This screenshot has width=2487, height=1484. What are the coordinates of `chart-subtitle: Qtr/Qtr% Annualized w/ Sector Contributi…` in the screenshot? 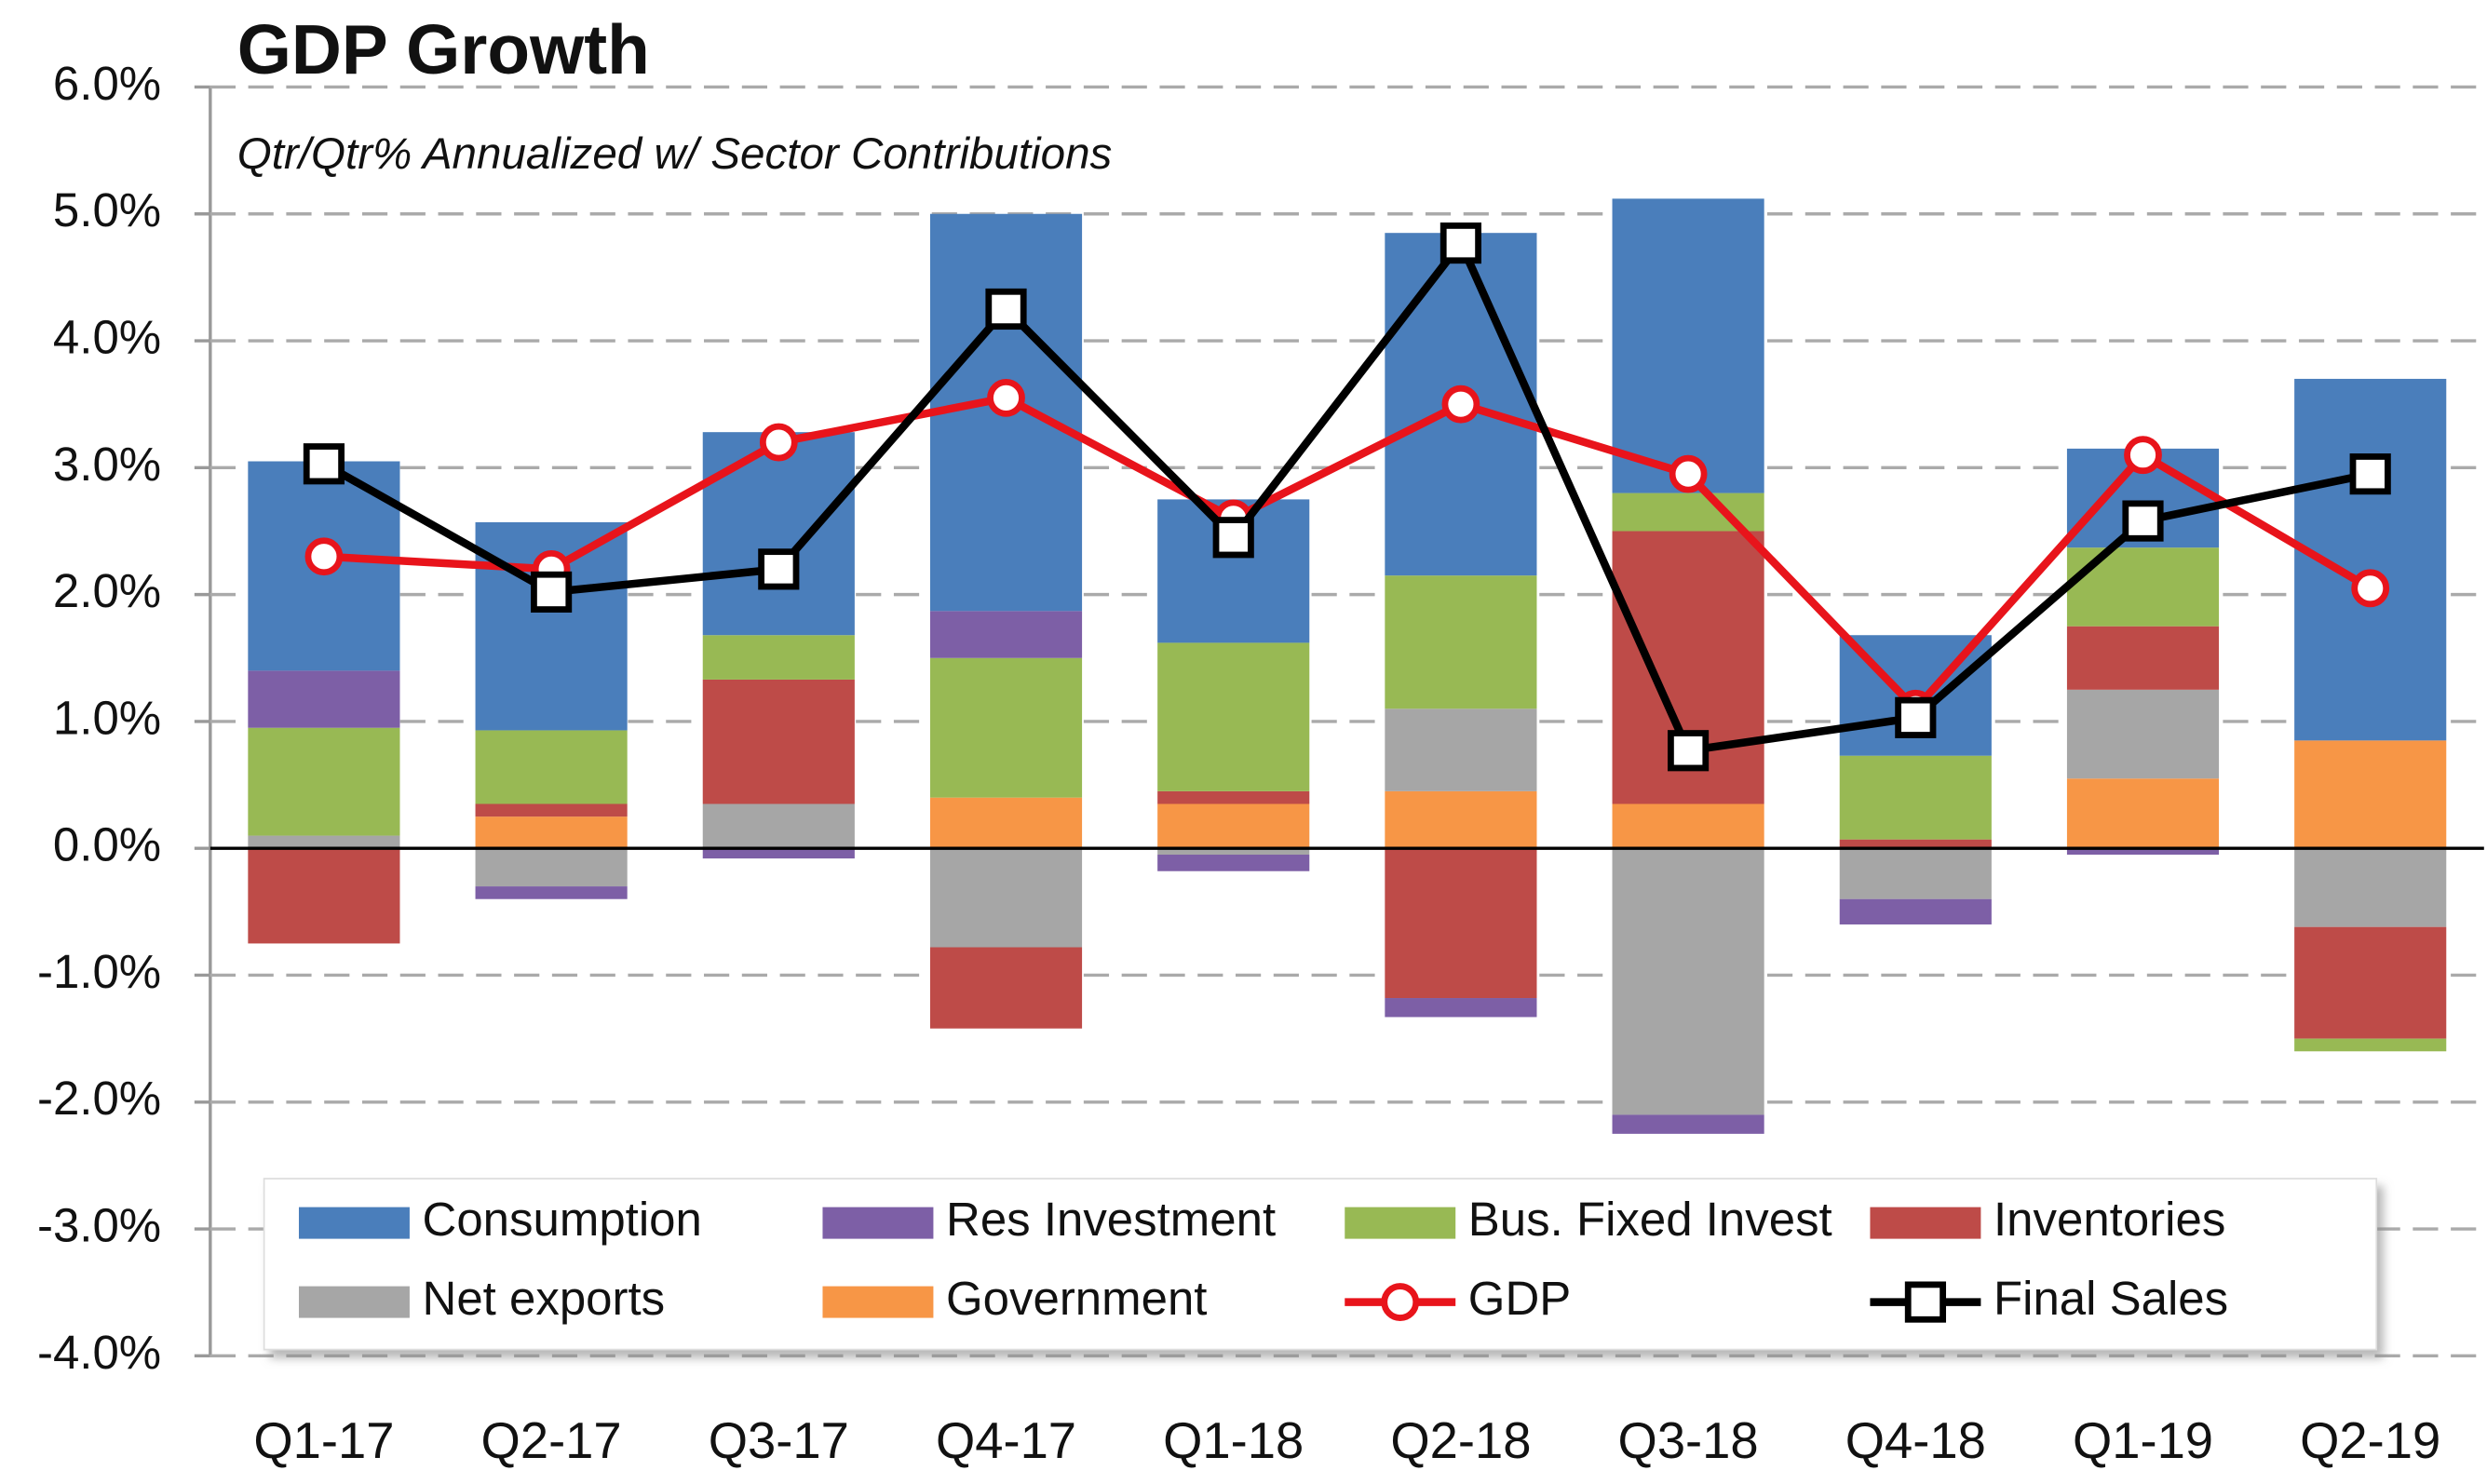 It's located at (675, 154).